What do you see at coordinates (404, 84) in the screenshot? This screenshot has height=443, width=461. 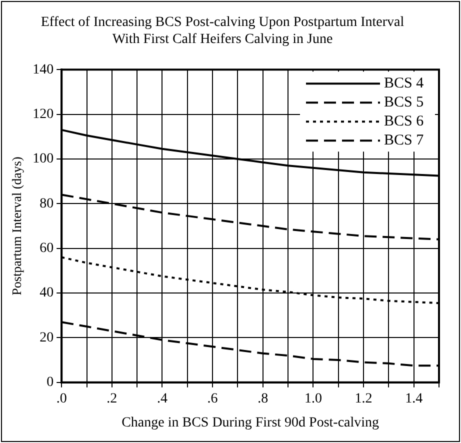 I see `legend-label: BCS 4` at bounding box center [404, 84].